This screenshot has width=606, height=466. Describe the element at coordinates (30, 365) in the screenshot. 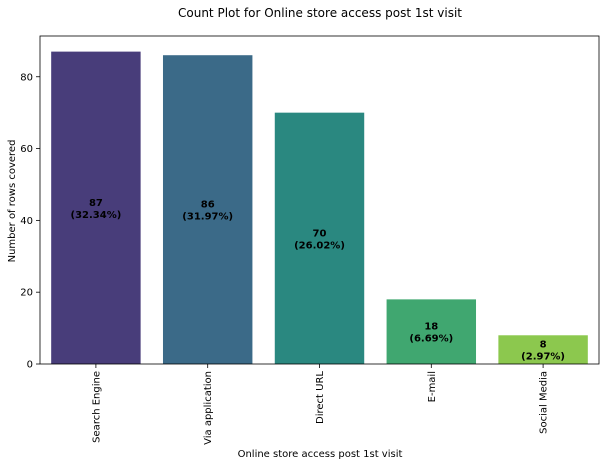

I see `y-tick-label: 0` at that location.